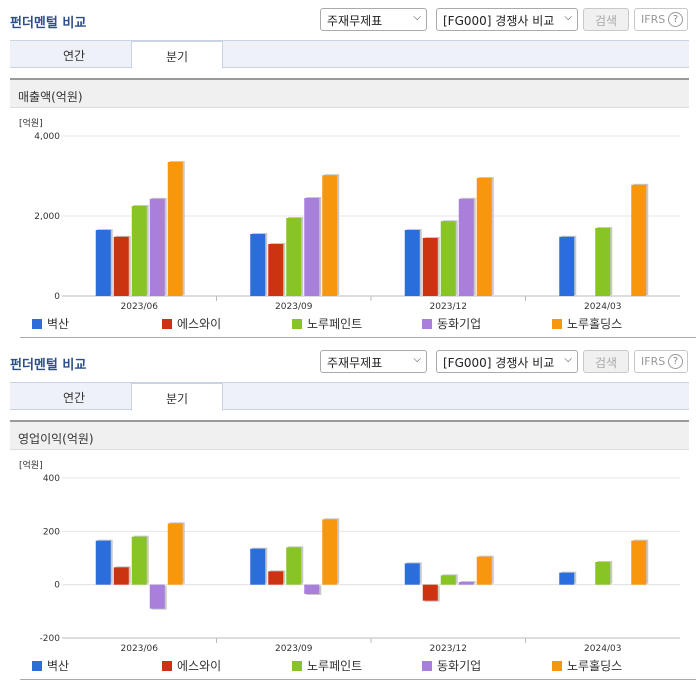  What do you see at coordinates (448, 307) in the screenshot?
I see `x-tick-label: 2023/12` at bounding box center [448, 307].